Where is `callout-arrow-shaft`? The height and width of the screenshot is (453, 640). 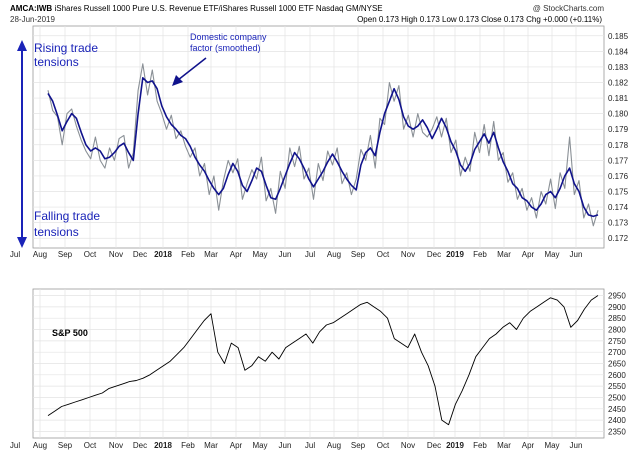
callout-arrow-shaft is located at coordinates (192, 69).